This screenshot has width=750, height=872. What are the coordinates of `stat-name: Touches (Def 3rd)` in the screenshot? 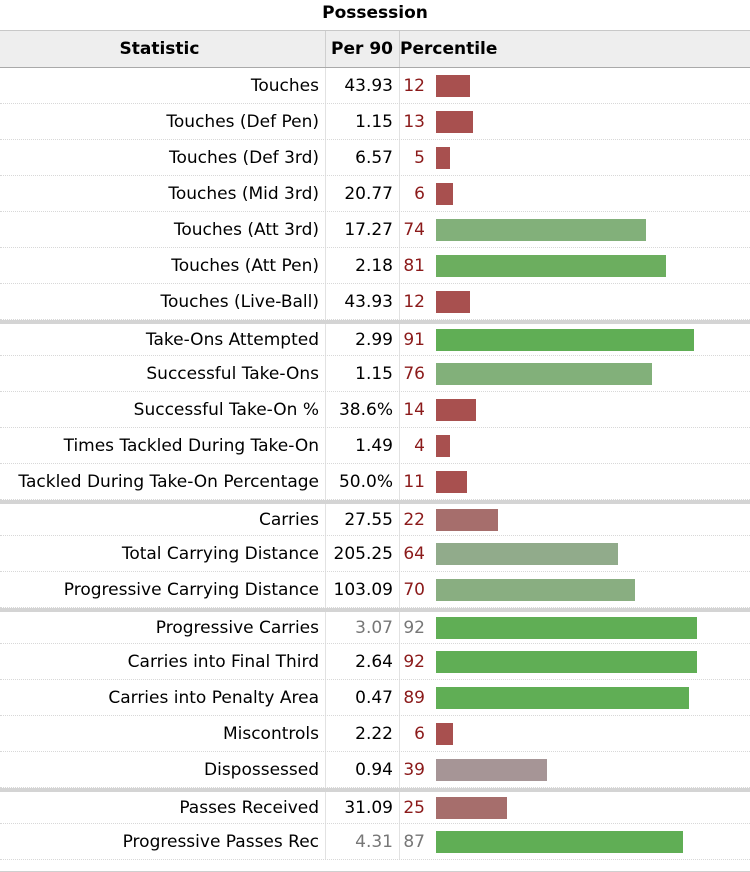 It's located at (243, 157).